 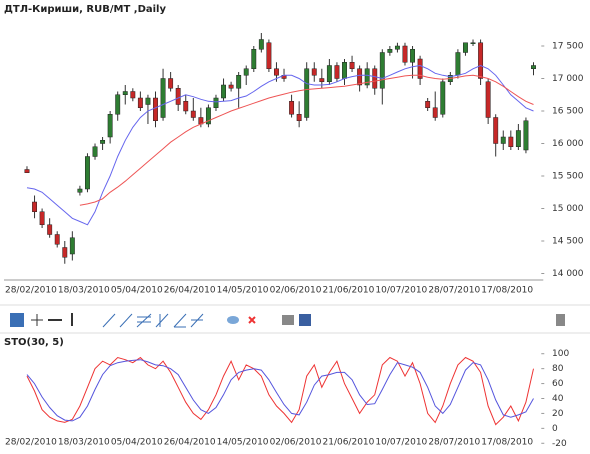 What do you see at coordinates (37, 320) in the screenshot?
I see `crosshair-tool` at bounding box center [37, 320].